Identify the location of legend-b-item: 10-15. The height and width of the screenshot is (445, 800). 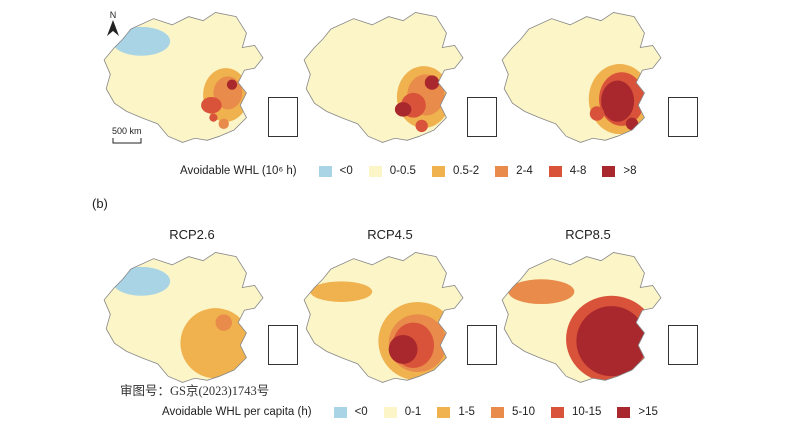
(575, 412).